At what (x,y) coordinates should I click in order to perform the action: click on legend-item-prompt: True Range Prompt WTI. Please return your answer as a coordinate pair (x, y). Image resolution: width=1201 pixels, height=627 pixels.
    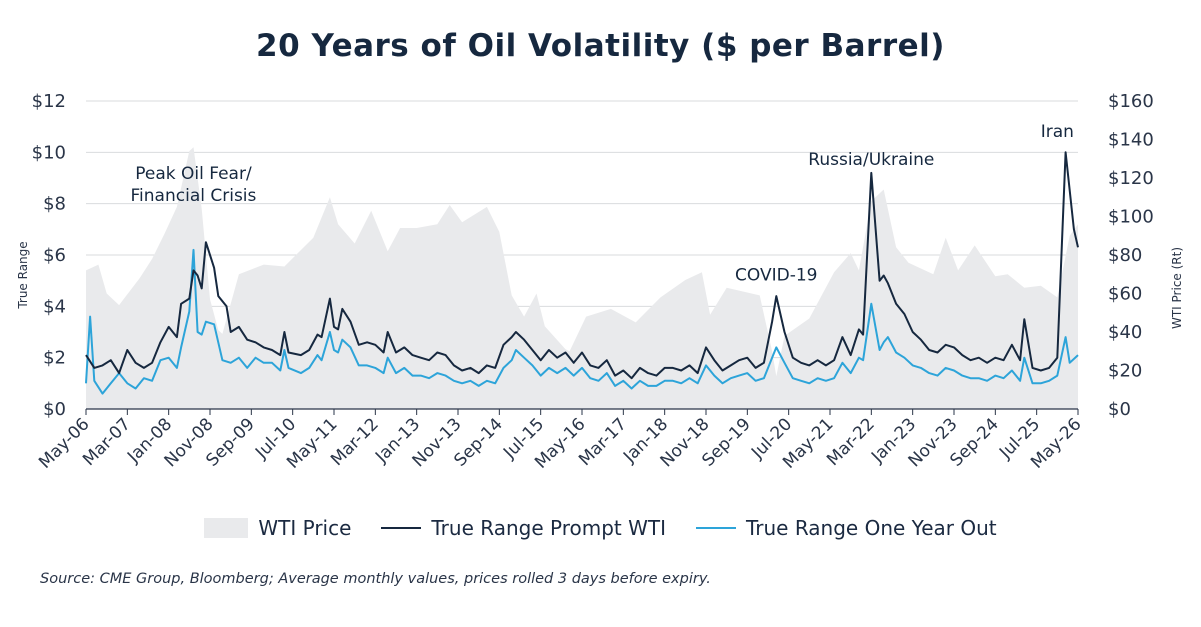
    Looking at the image, I should click on (523, 528).